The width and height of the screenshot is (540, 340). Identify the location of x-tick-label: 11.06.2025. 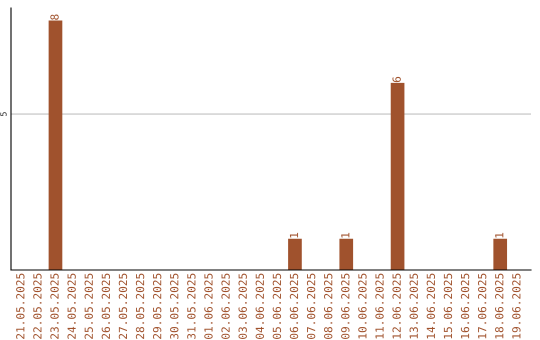
(379, 306).